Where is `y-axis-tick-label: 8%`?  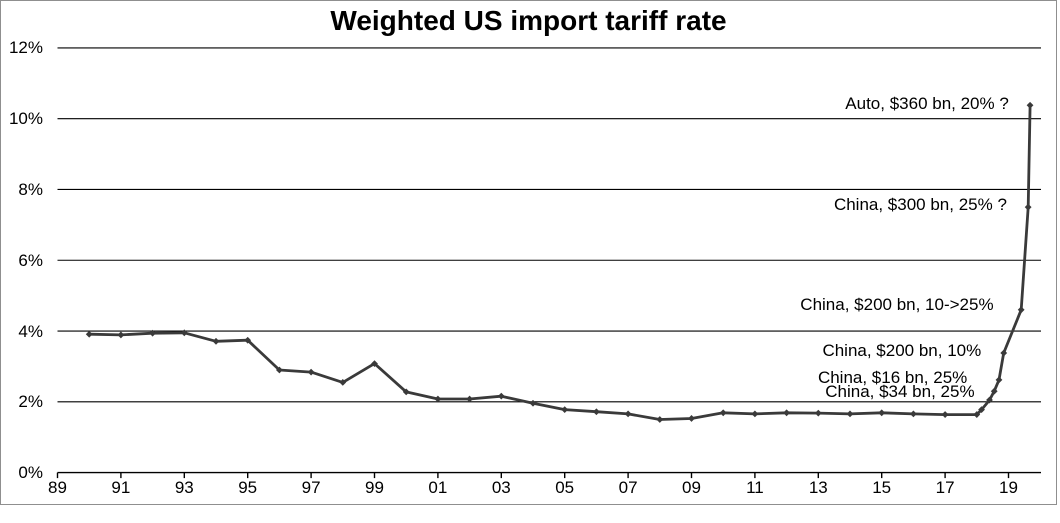
y-axis-tick-label: 8% is located at coordinates (30, 189).